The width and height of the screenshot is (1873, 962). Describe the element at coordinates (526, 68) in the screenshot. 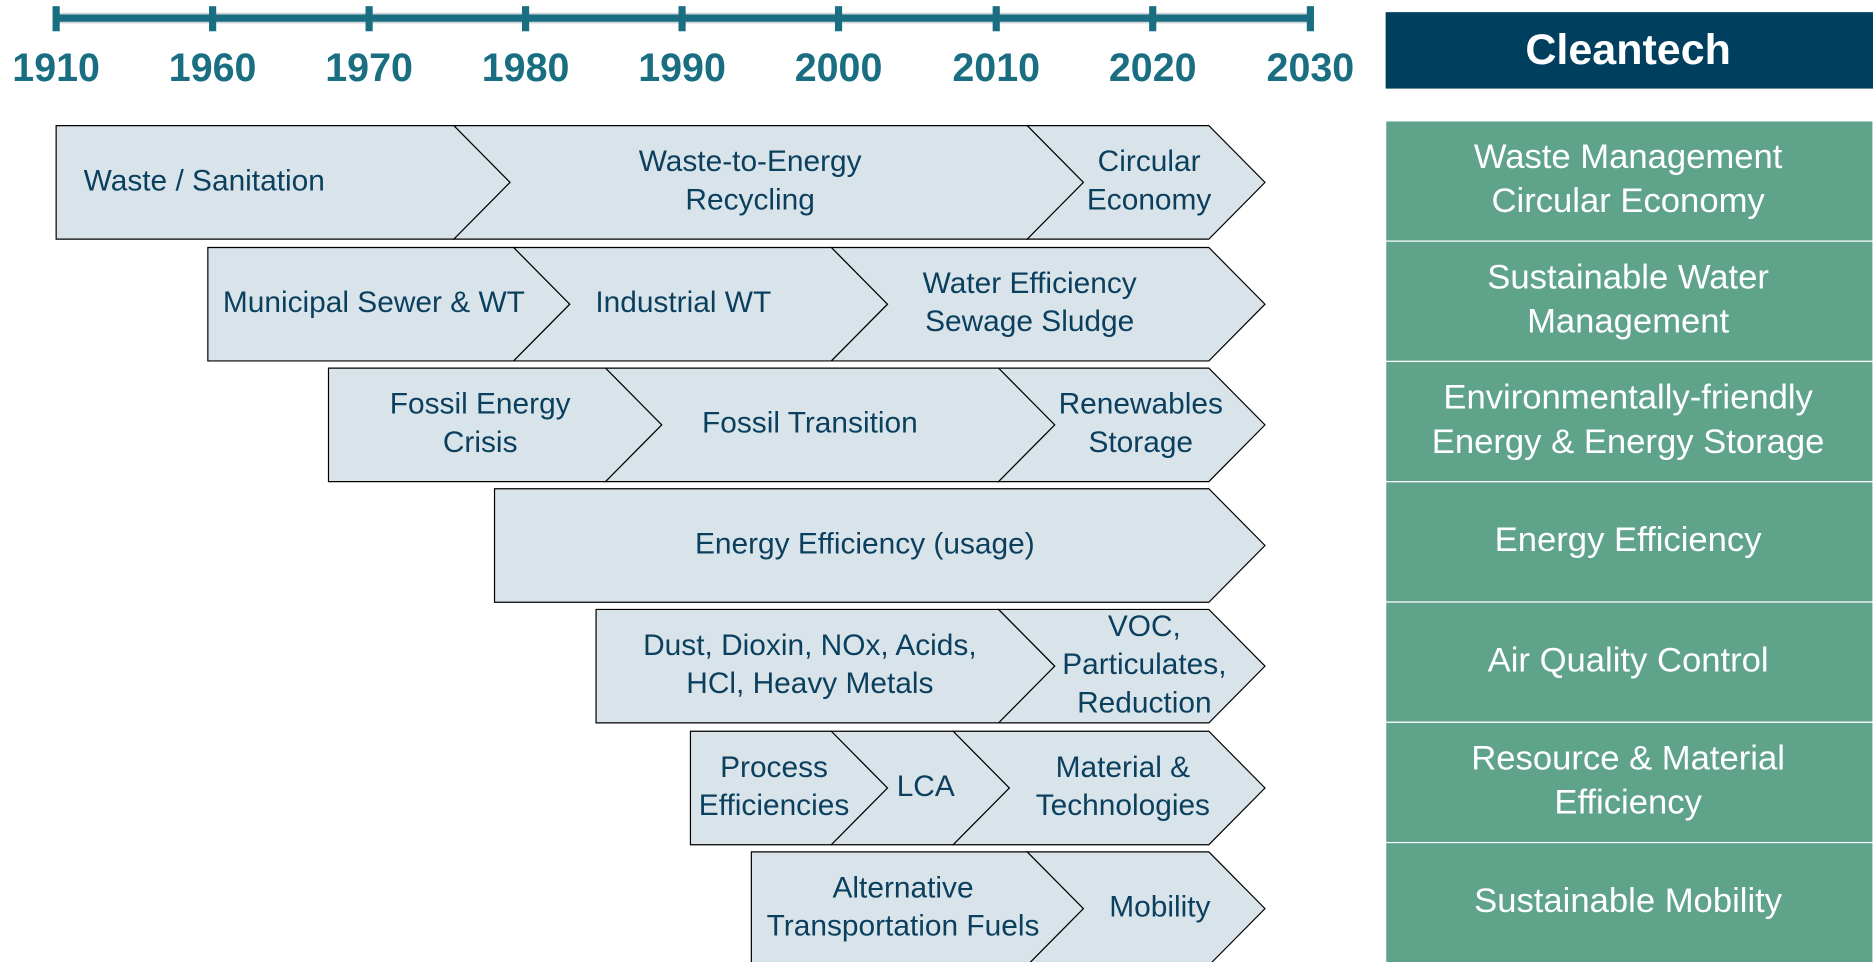

I see `timeline-year: 1980` at that location.